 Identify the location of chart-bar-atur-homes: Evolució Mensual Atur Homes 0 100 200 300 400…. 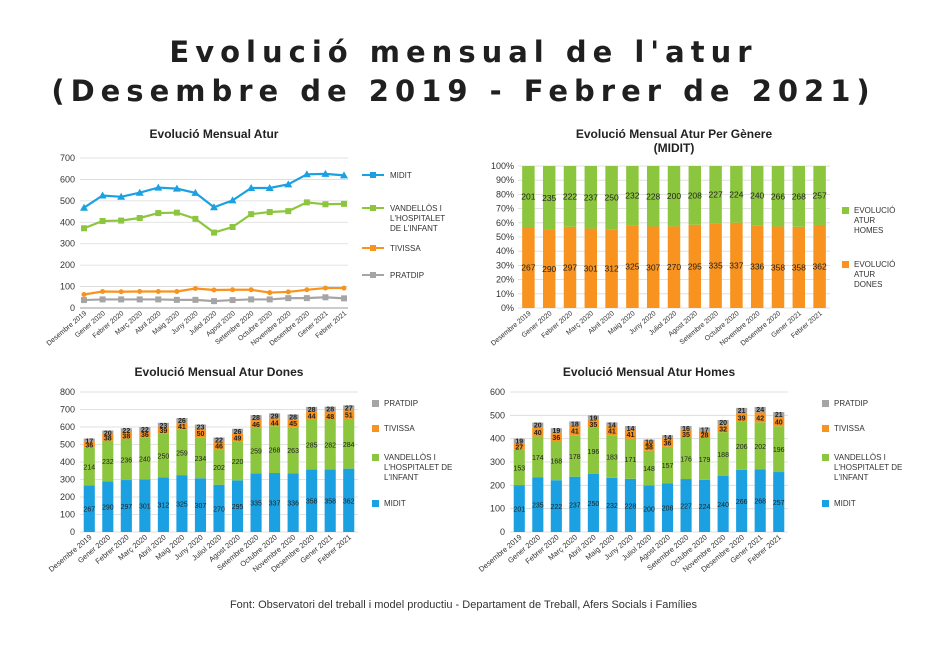
(689, 469).